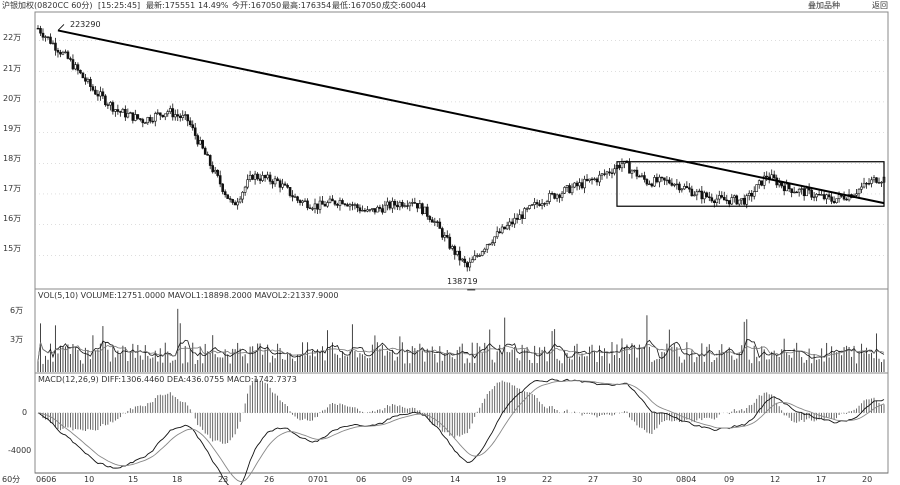  What do you see at coordinates (404, 5) in the screenshot?
I see `position-value: 成交:60044` at bounding box center [404, 5].